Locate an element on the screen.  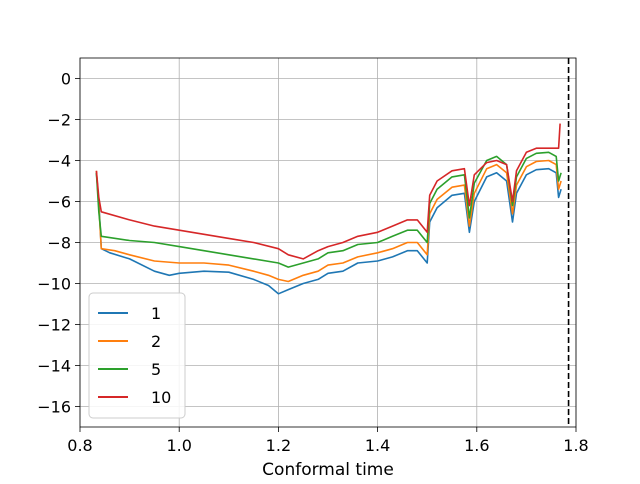
legend-label-10: 10 is located at coordinates (161, 397).